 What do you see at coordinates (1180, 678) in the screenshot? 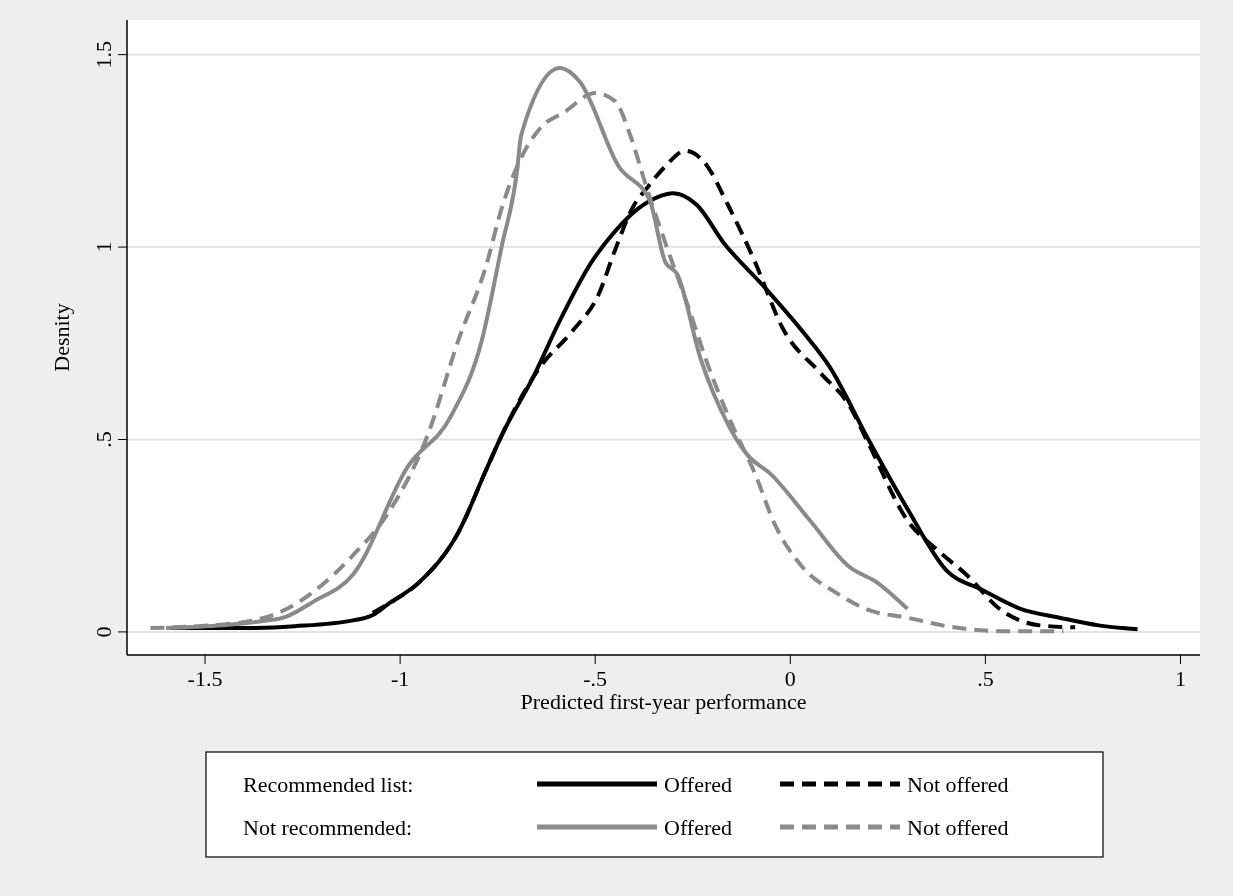
I see `x-tick-label: 1` at bounding box center [1180, 678].